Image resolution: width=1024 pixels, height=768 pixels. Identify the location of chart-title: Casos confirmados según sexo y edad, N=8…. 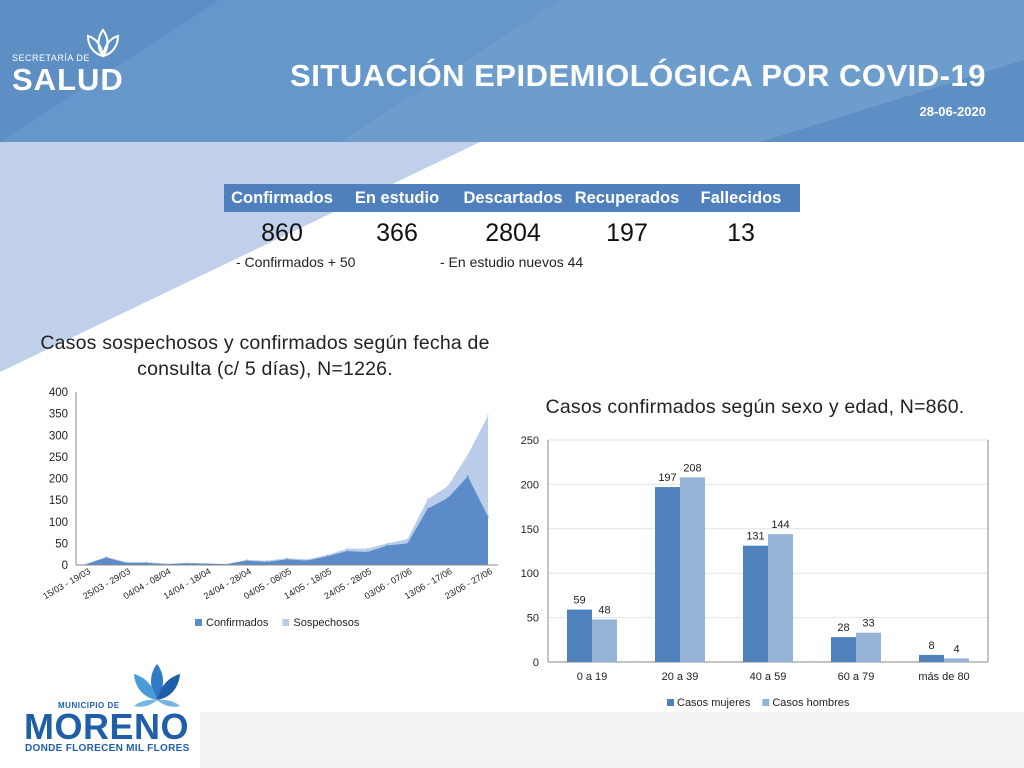
(755, 407).